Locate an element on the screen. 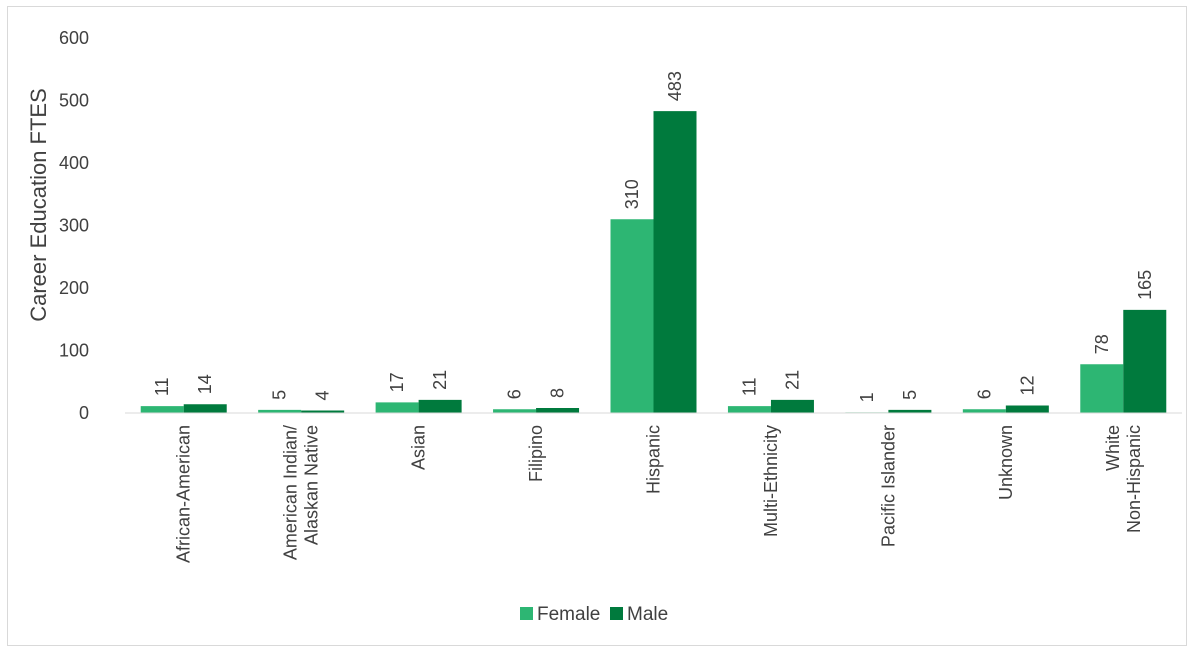 The image size is (1194, 652). category-label-line: Alaskan Native is located at coordinates (312, 485).